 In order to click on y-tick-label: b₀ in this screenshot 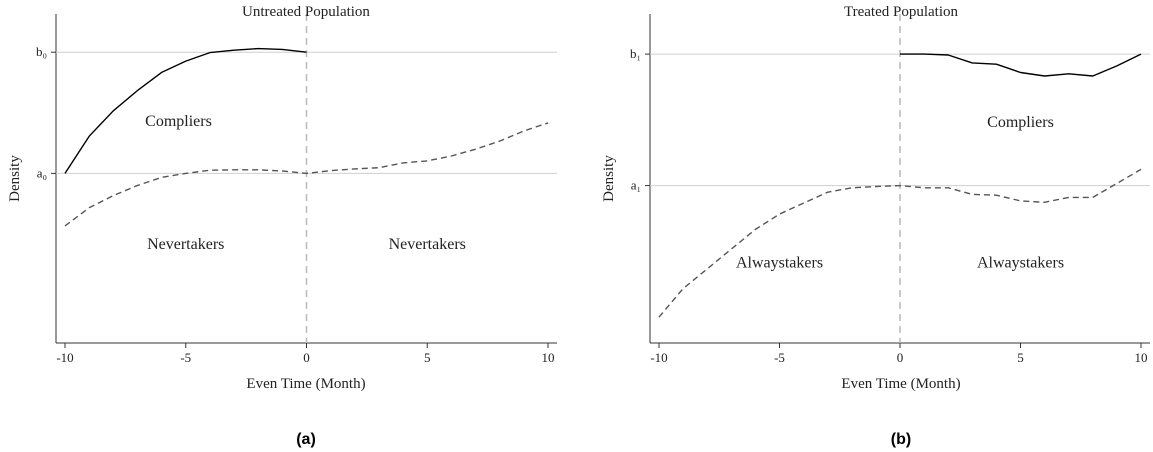, I will do `click(41, 51)`.